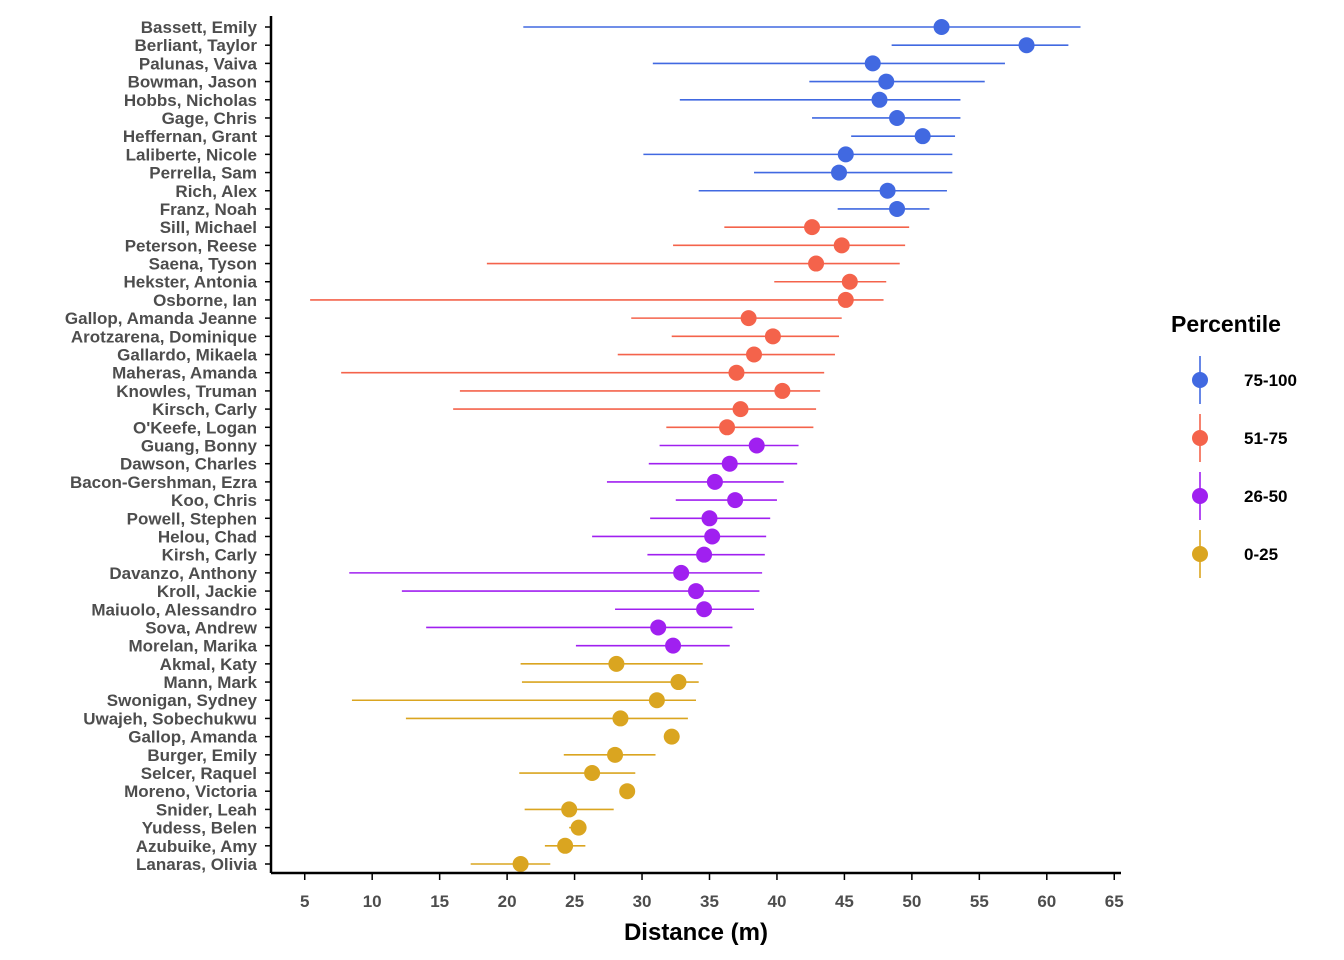 Image resolution: width=1344 pixels, height=960 pixels. Describe the element at coordinates (754, 354) in the screenshot. I see `point-gallardo-mikaela` at that location.